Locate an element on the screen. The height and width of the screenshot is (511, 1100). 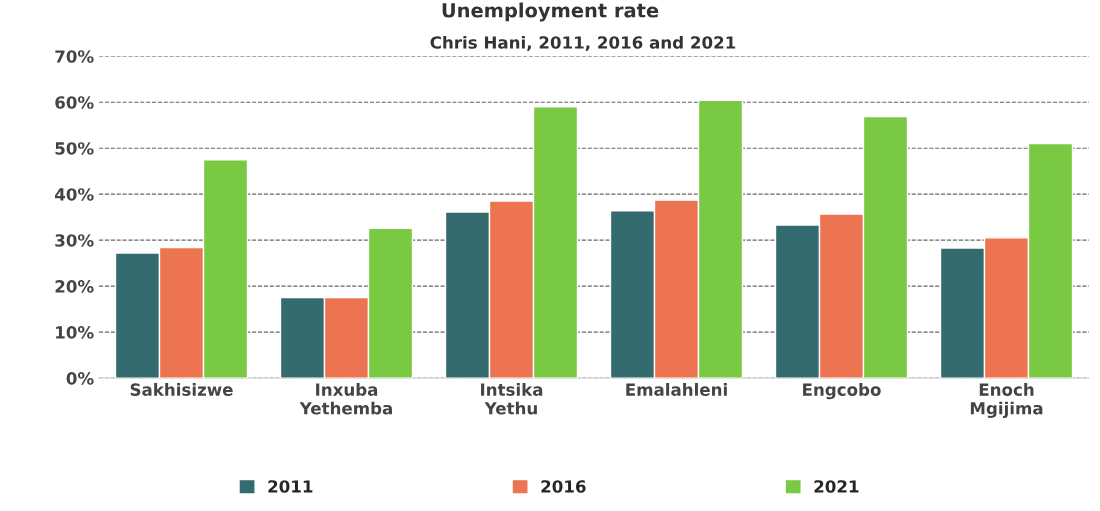
x-tick-label: Sakhisizwe is located at coordinates (181, 389).